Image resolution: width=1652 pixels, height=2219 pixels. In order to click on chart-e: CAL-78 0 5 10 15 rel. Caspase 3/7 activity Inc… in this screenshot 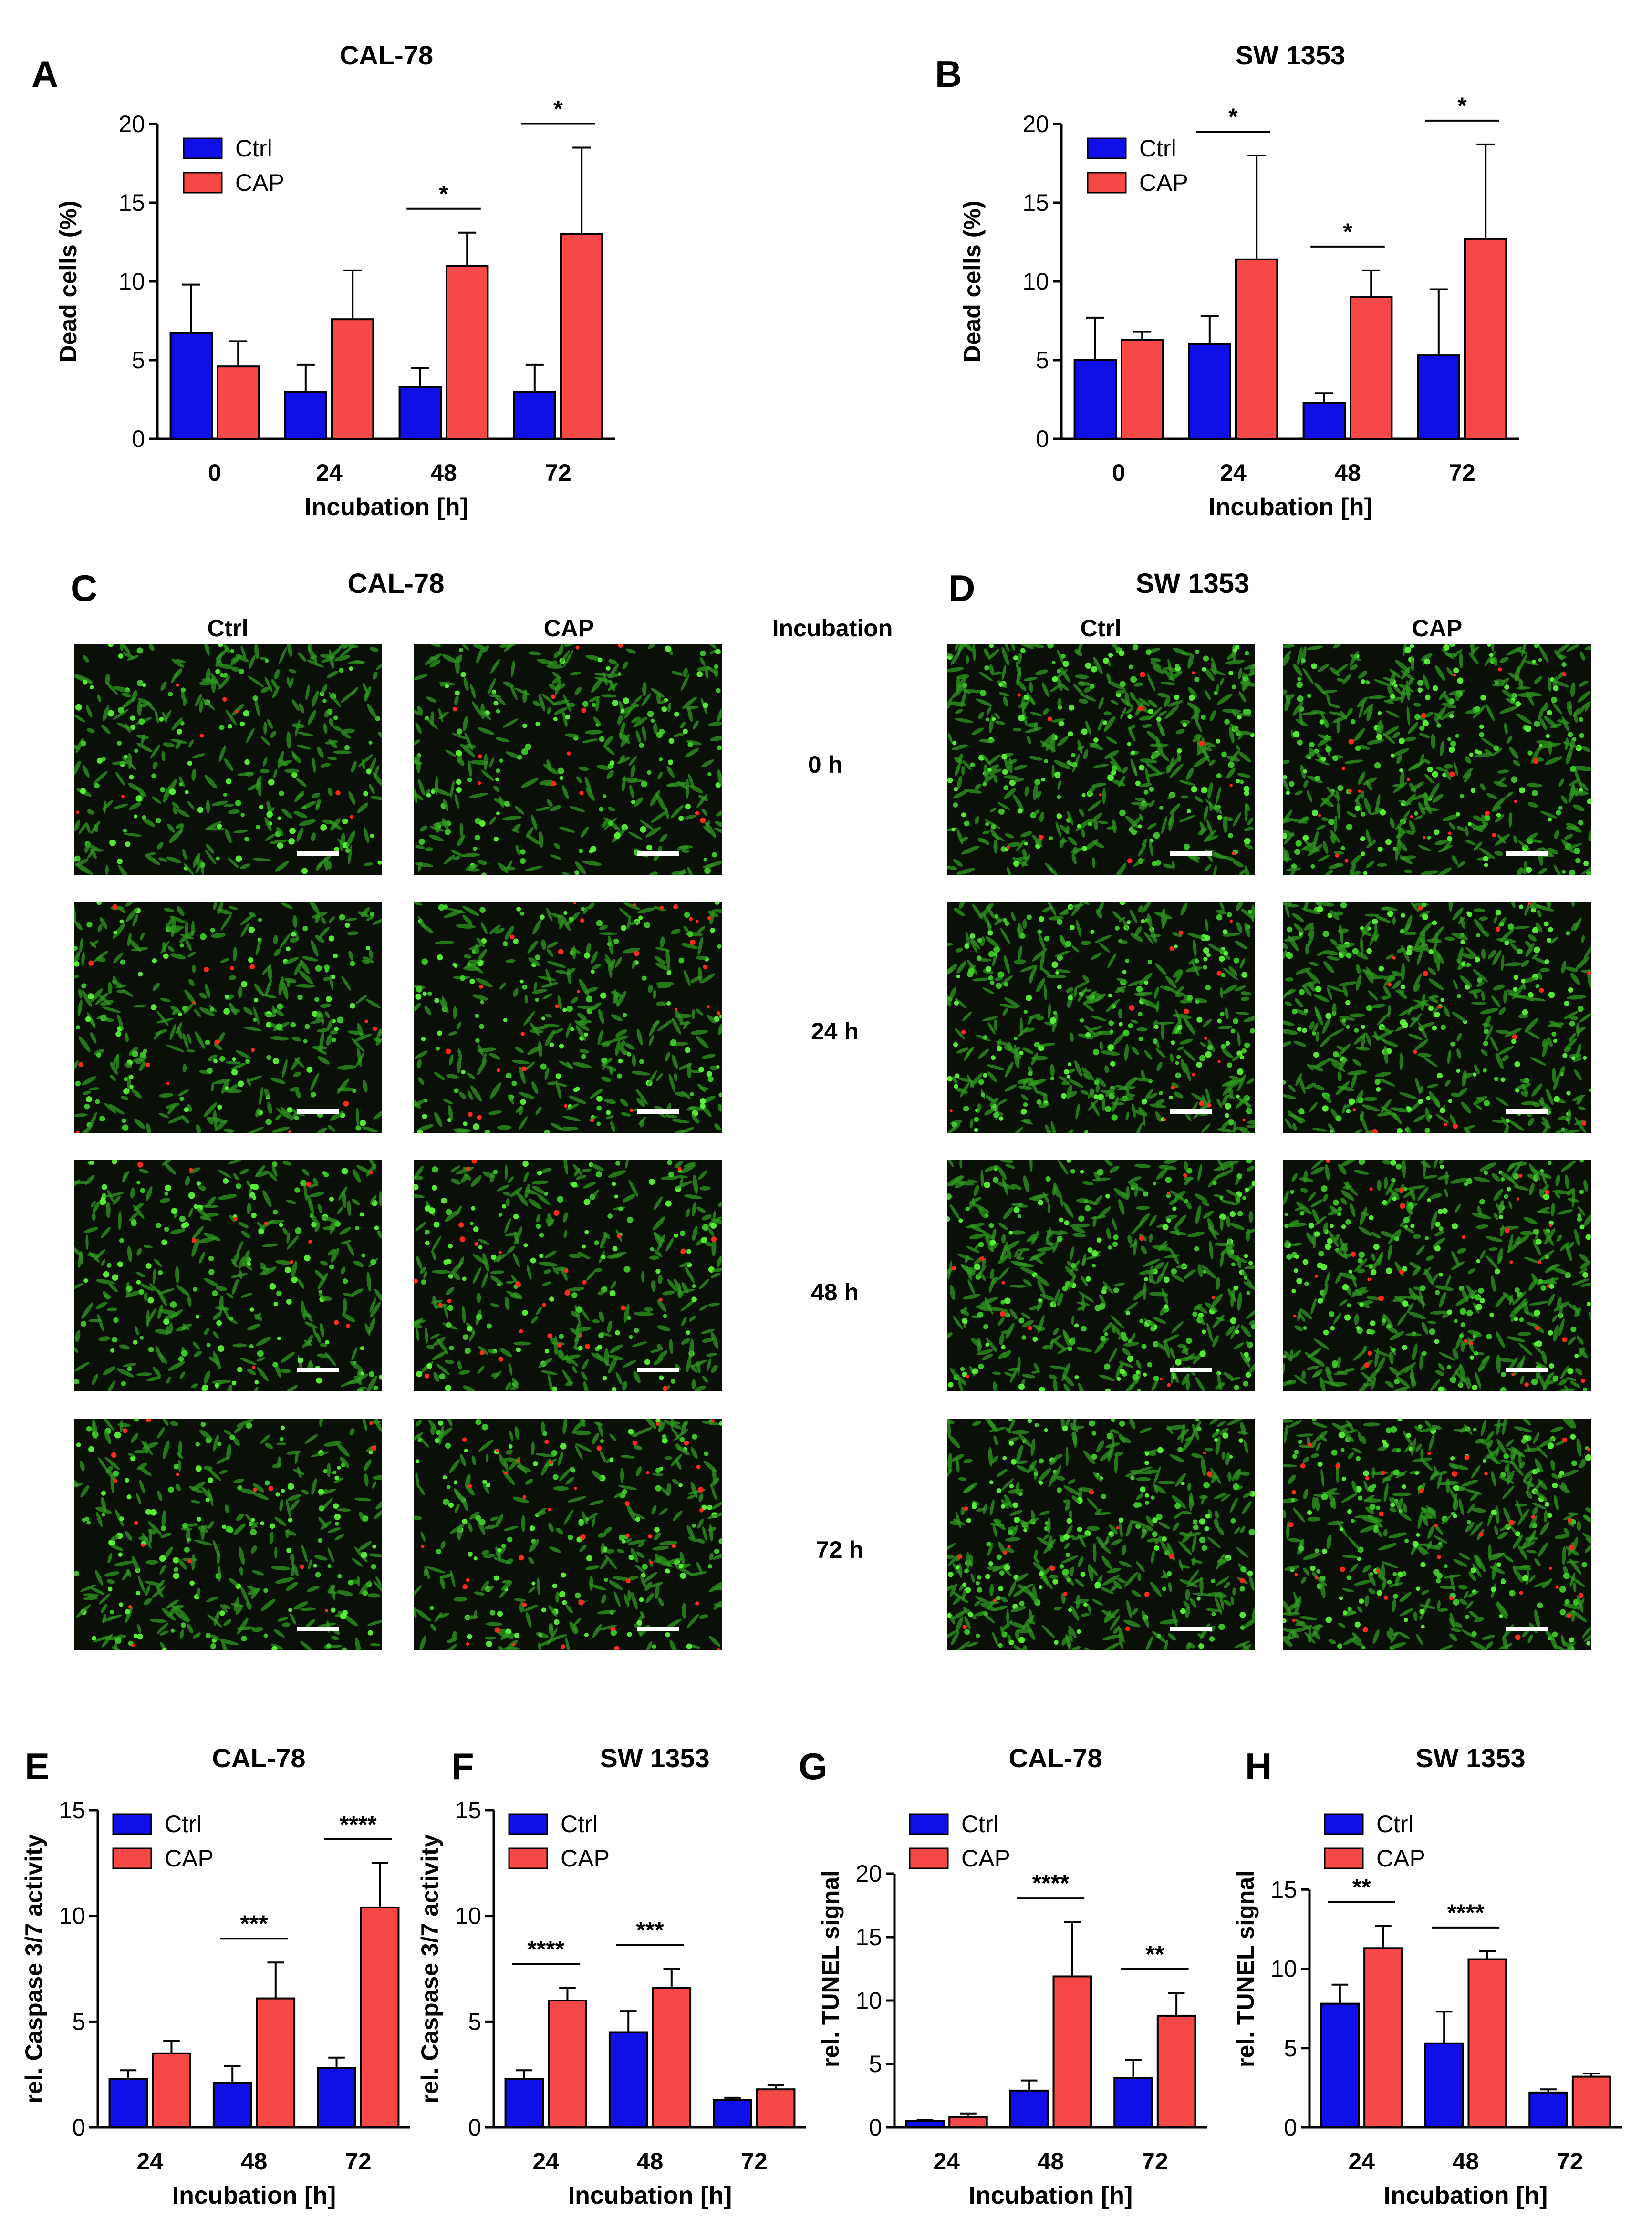, I will do `click(215, 1976)`.